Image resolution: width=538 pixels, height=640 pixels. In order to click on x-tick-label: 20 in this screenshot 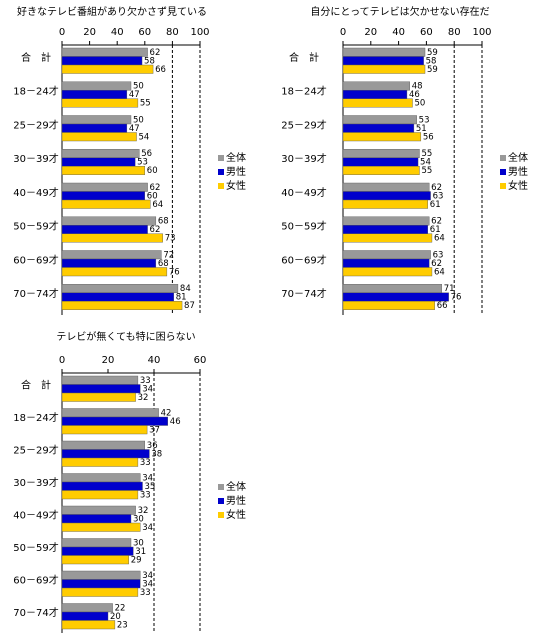, I will do `click(108, 360)`.